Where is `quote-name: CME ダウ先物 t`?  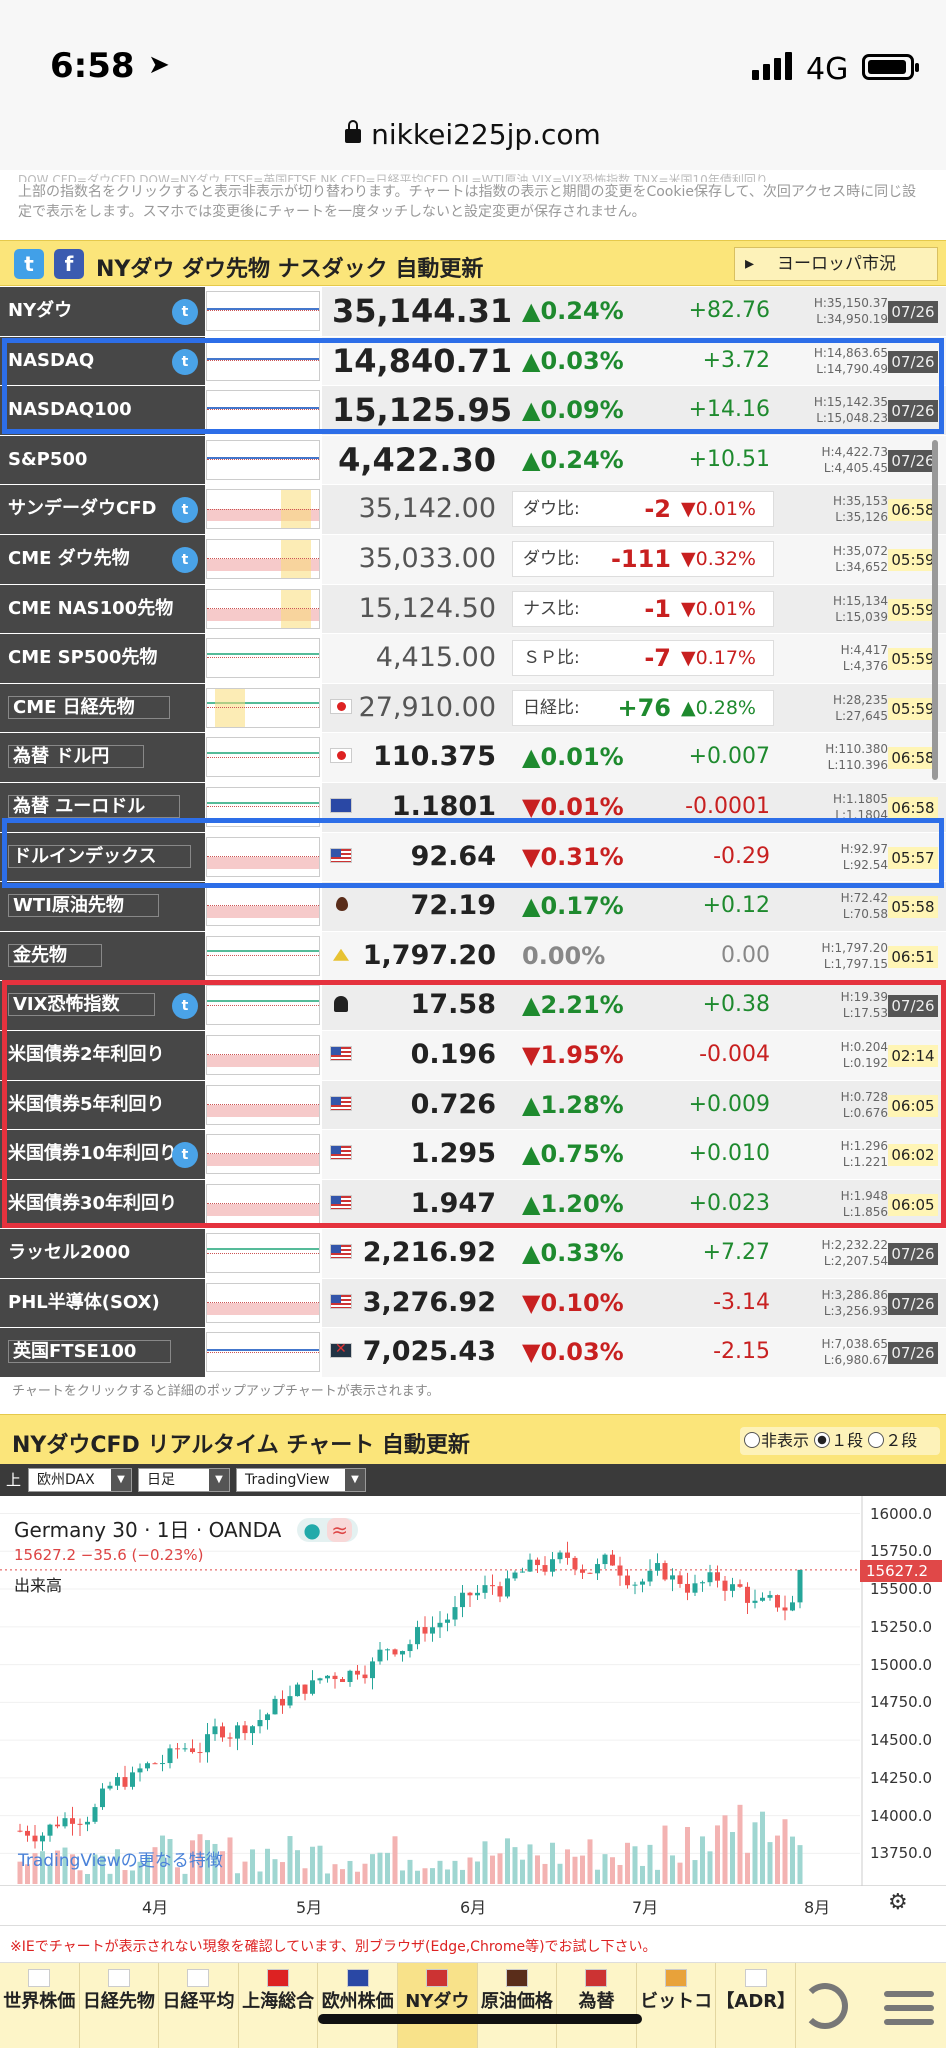
quote-name: CME ダウ先物 t is located at coordinates (102, 559).